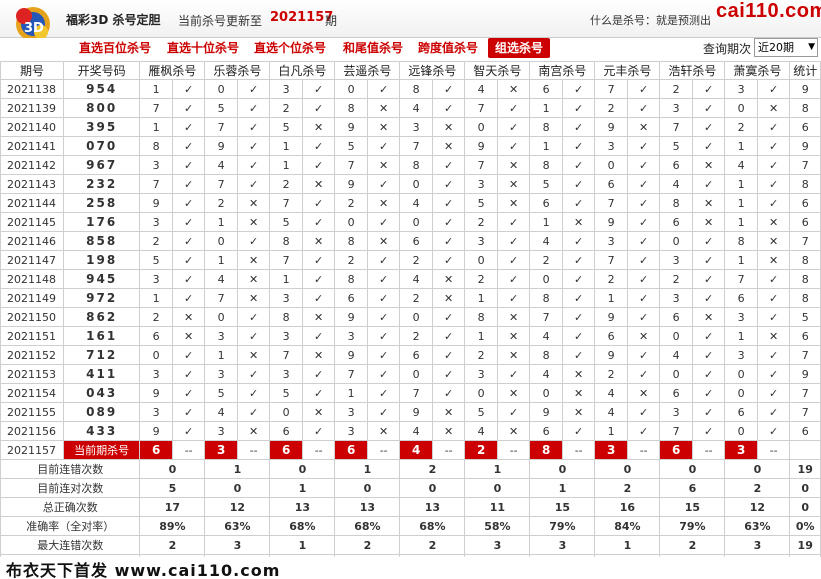 The image size is (821, 579). Describe the element at coordinates (220, 21) in the screenshot. I see `update-label: 当前杀号更新至` at that location.